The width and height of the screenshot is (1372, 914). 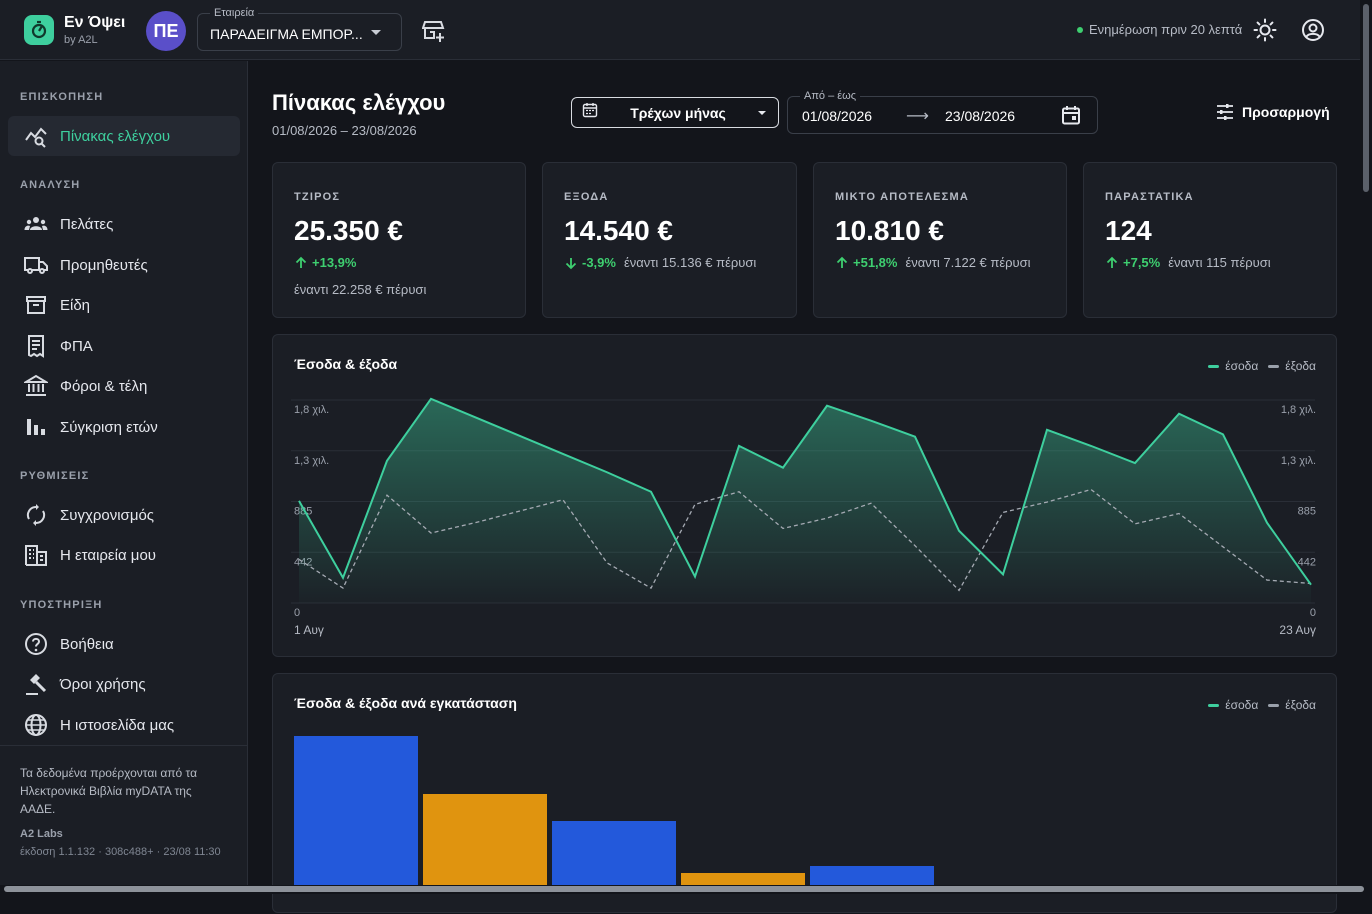 I want to click on sidebar-item-label: Προμηθευτές, so click(x=104, y=265).